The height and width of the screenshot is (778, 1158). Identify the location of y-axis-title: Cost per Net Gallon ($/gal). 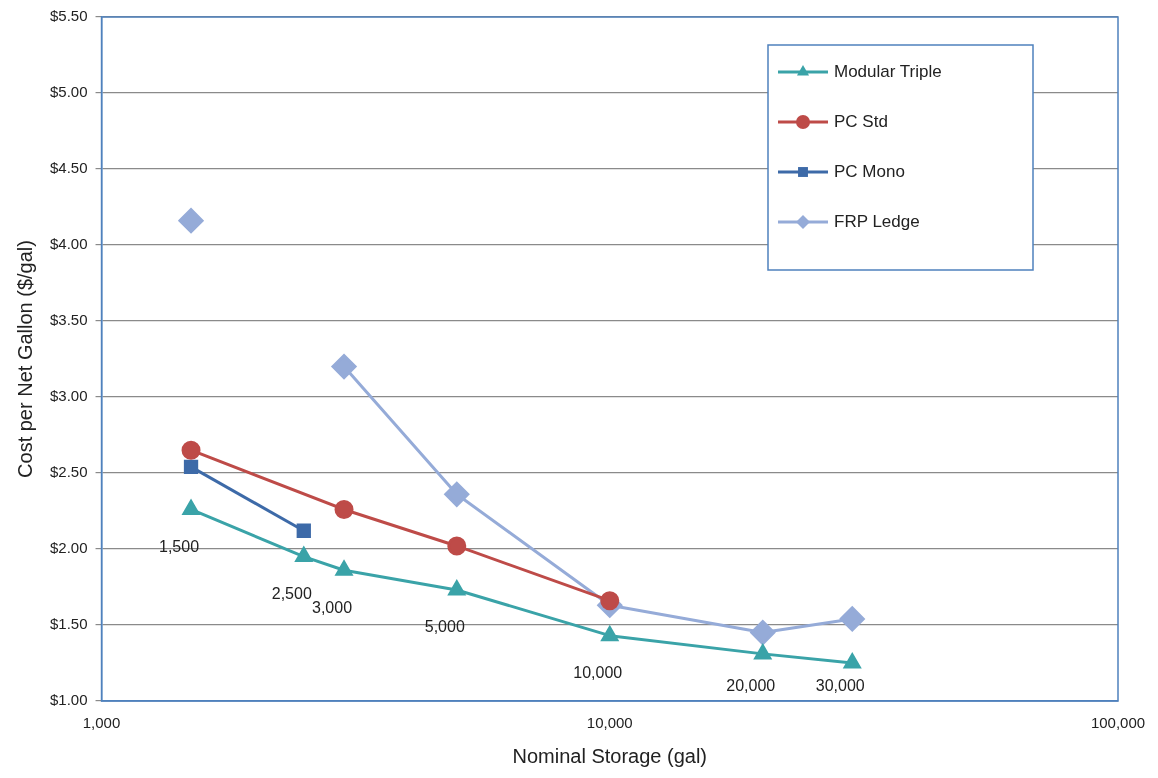
(24, 359).